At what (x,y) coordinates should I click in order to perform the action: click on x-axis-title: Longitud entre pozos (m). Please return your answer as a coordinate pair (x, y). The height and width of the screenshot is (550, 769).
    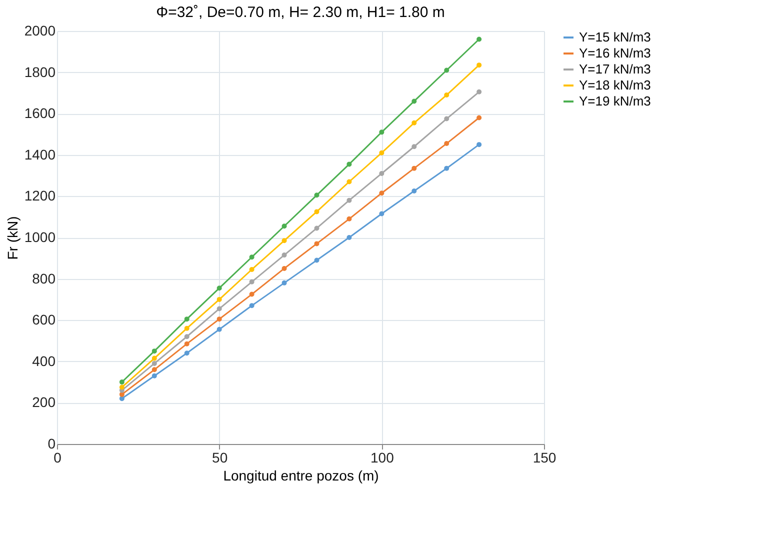
    Looking at the image, I should click on (301, 476).